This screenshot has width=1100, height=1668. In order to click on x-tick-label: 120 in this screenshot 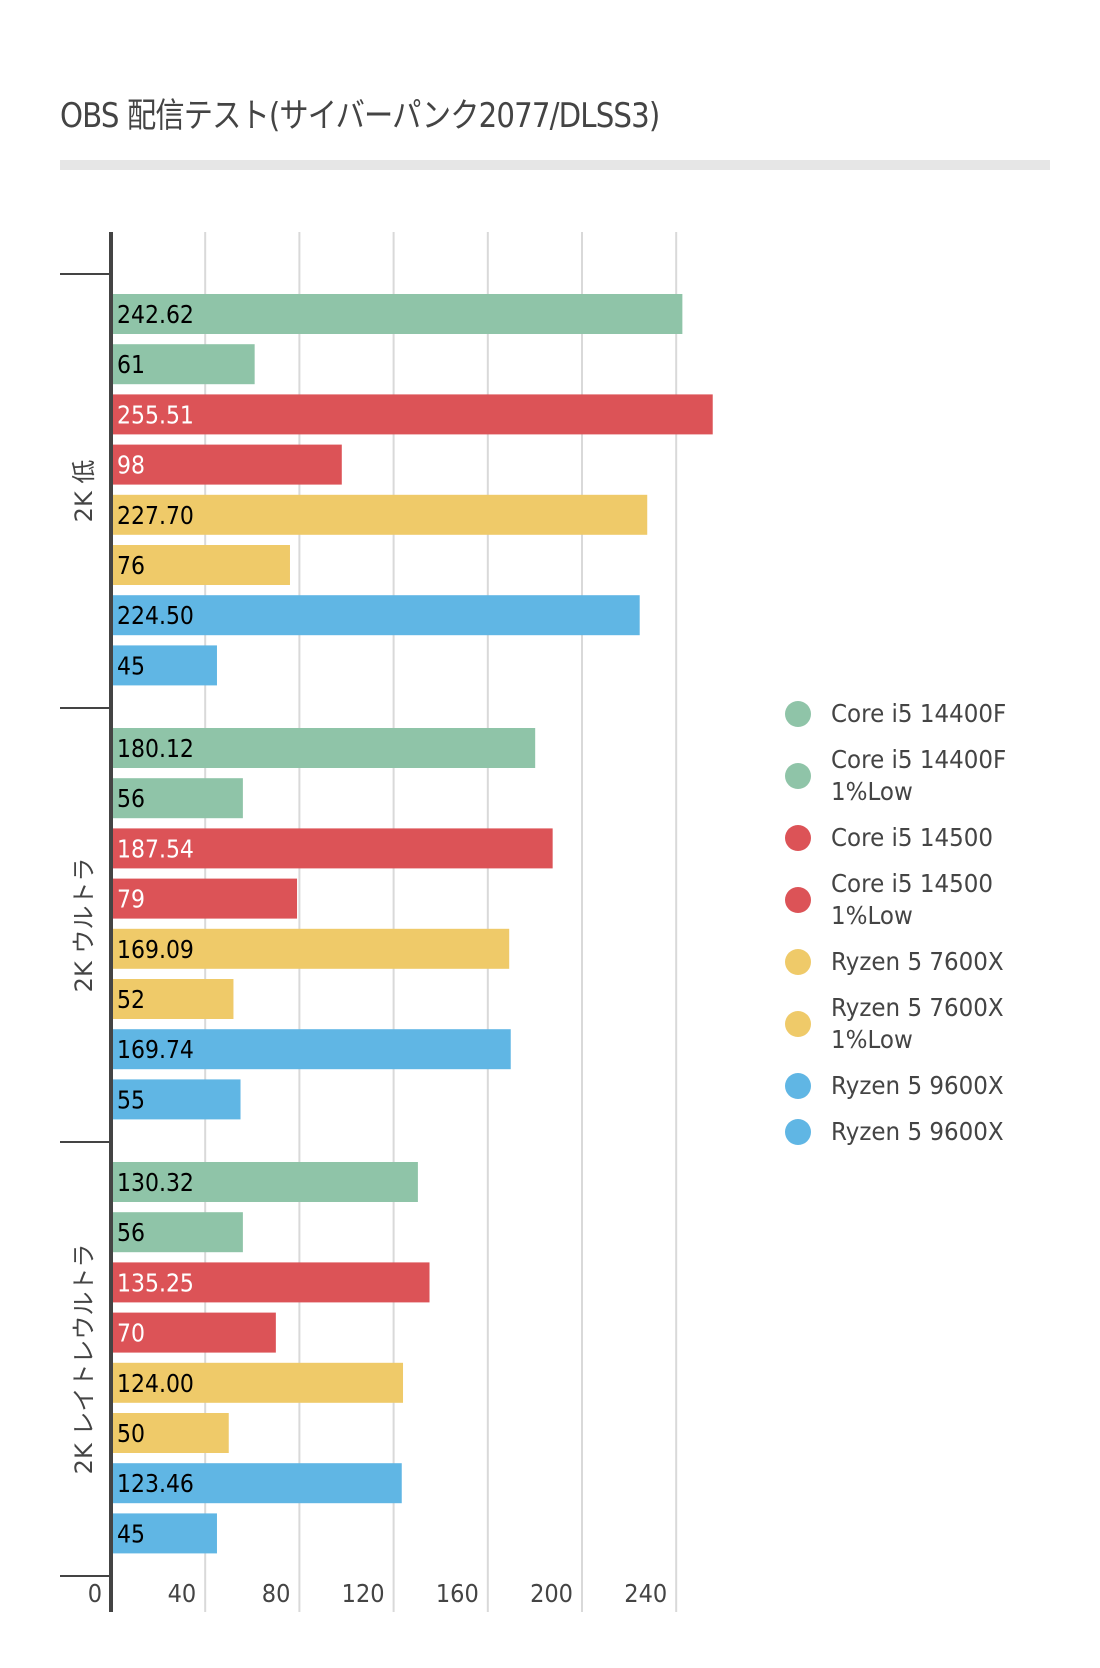, I will do `click(363, 1593)`.